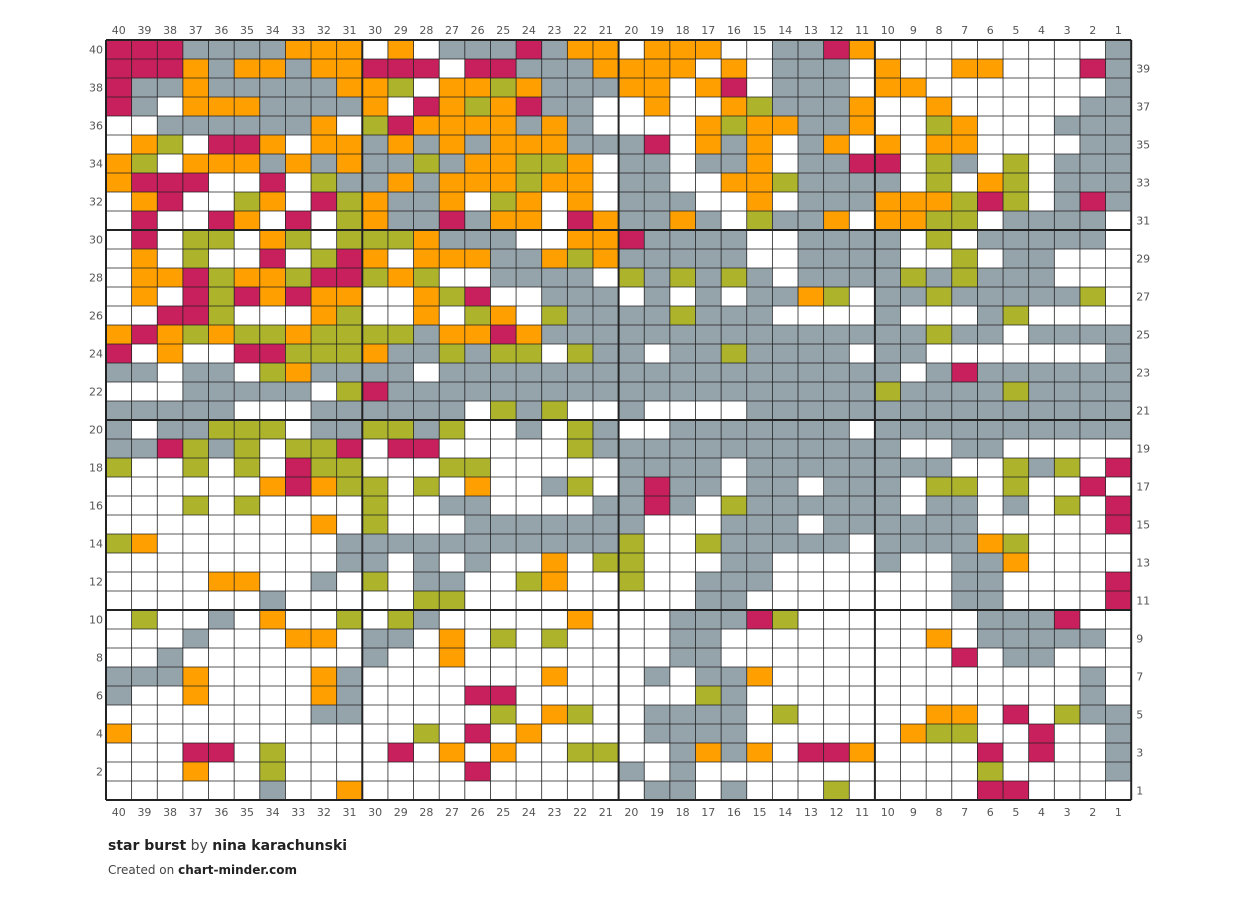 This screenshot has width=1238, height=902. I want to click on column-number-bottom: 31, so click(349, 812).